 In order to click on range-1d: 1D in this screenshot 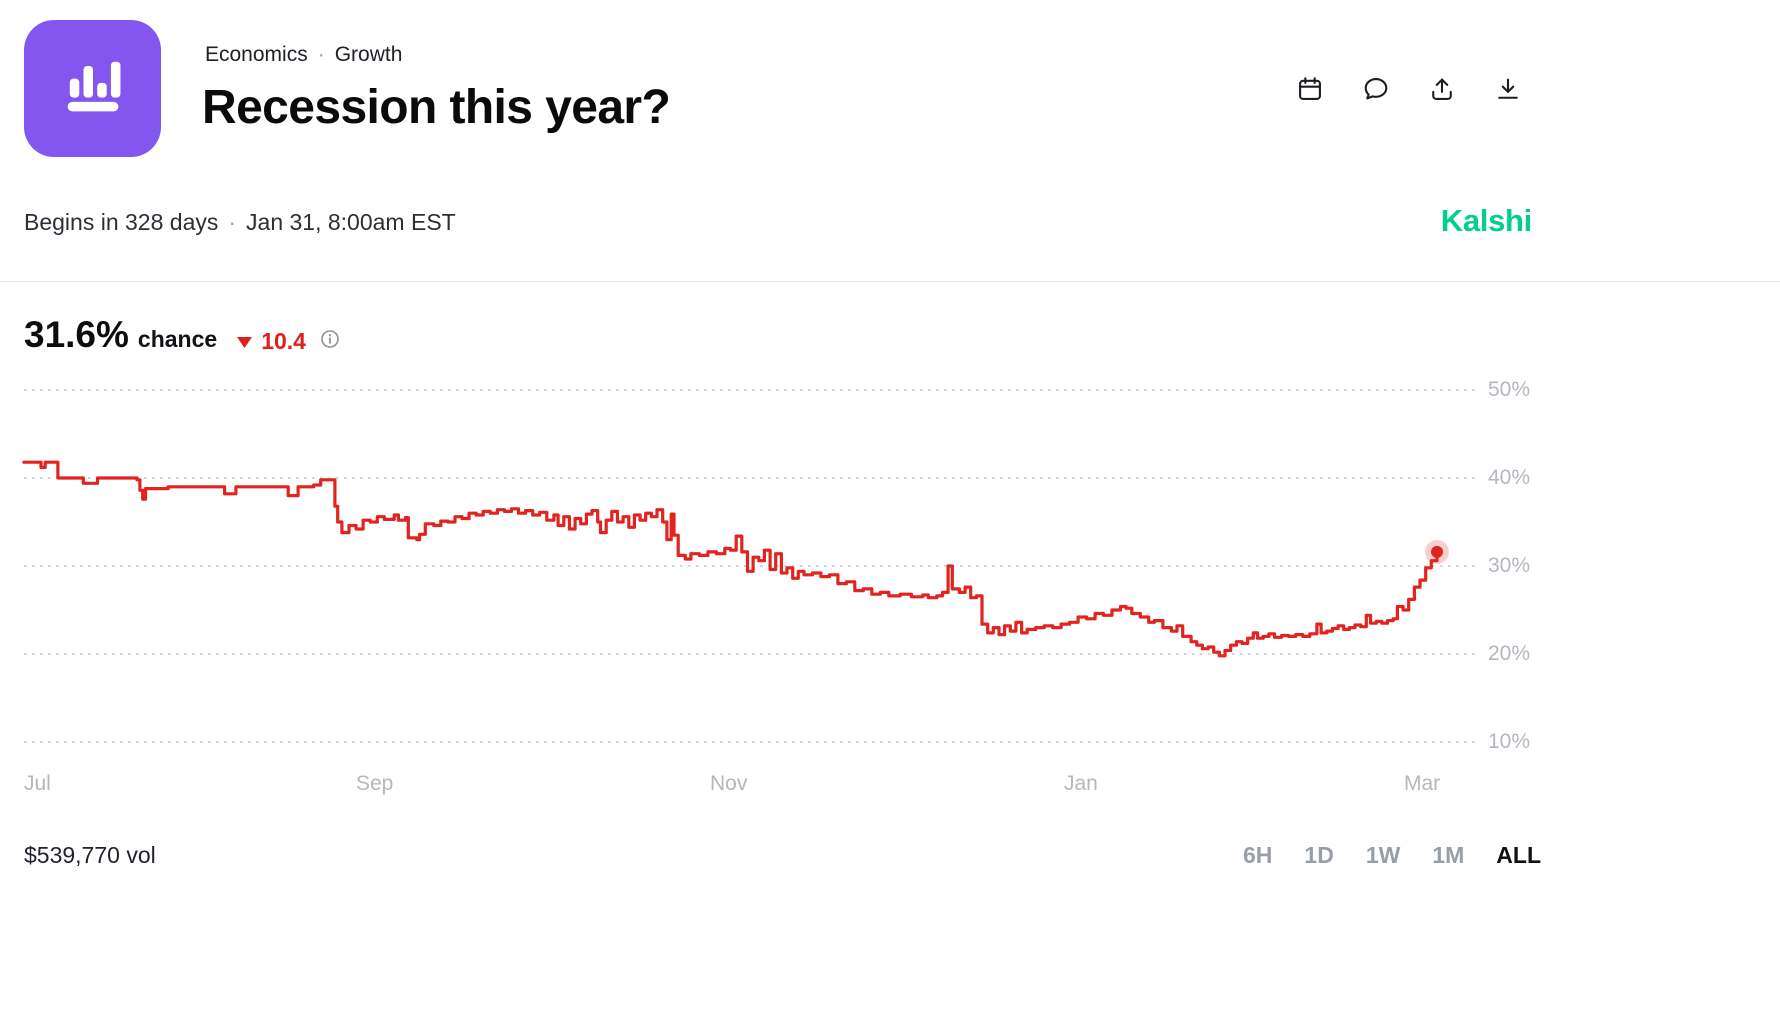, I will do `click(1319, 855)`.